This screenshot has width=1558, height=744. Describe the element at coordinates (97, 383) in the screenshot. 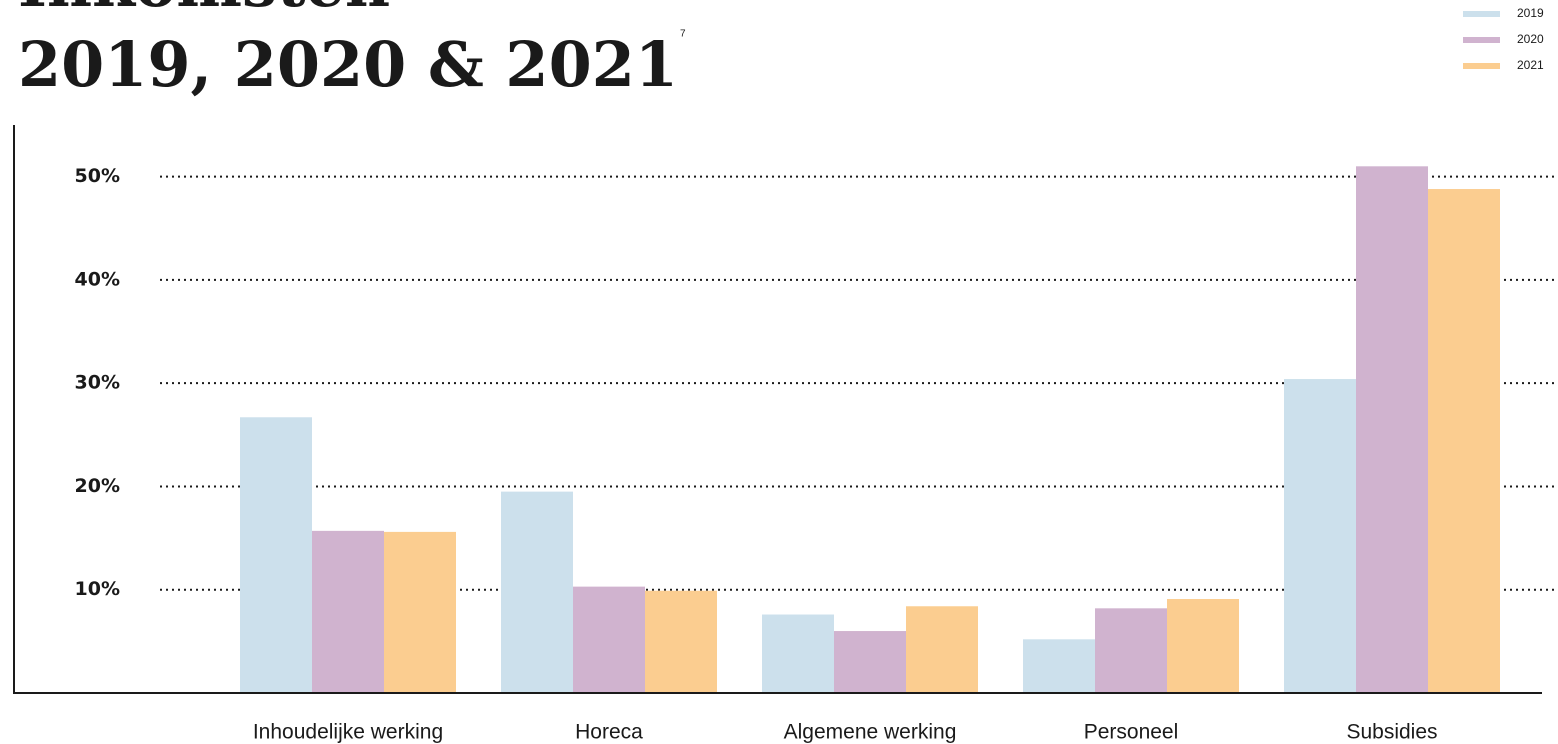

I see `y-tick-label: 30%` at that location.